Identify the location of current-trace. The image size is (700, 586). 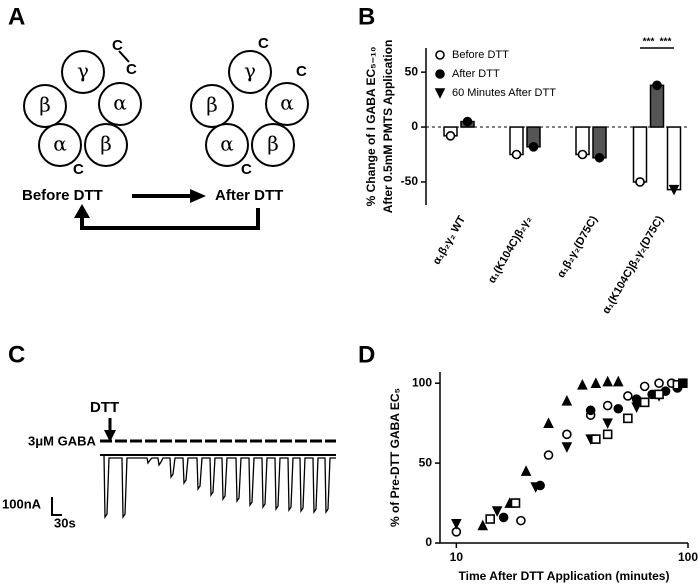
(218, 487).